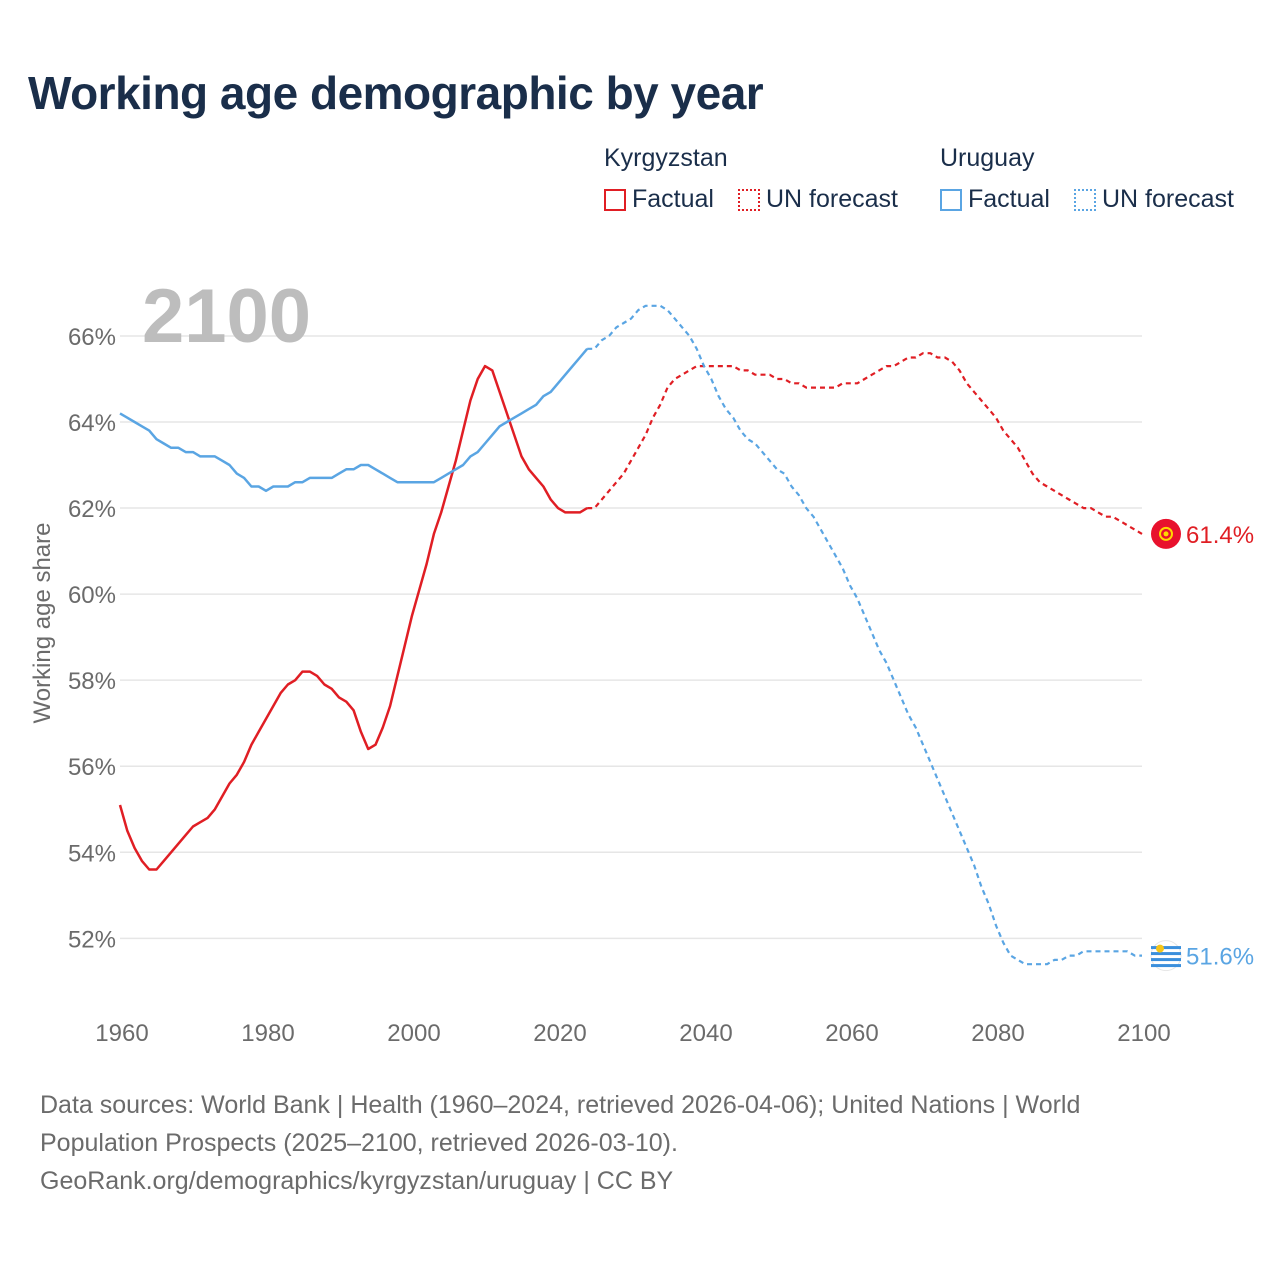  Describe the element at coordinates (396, 93) in the screenshot. I see `chart-title: Working age demographic by year` at that location.